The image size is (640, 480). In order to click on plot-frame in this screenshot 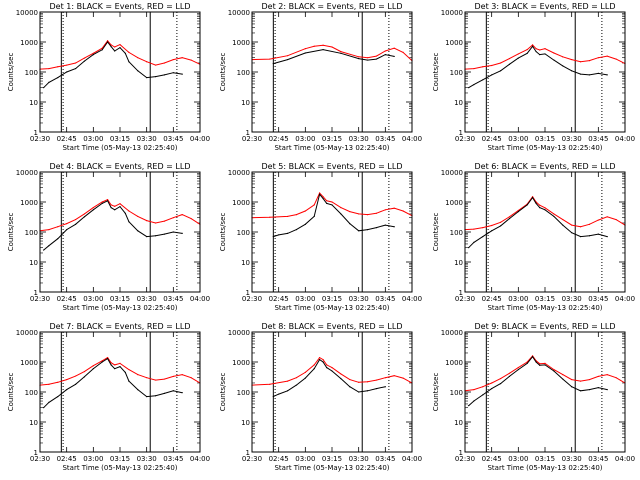, I will do `click(120, 392)`.